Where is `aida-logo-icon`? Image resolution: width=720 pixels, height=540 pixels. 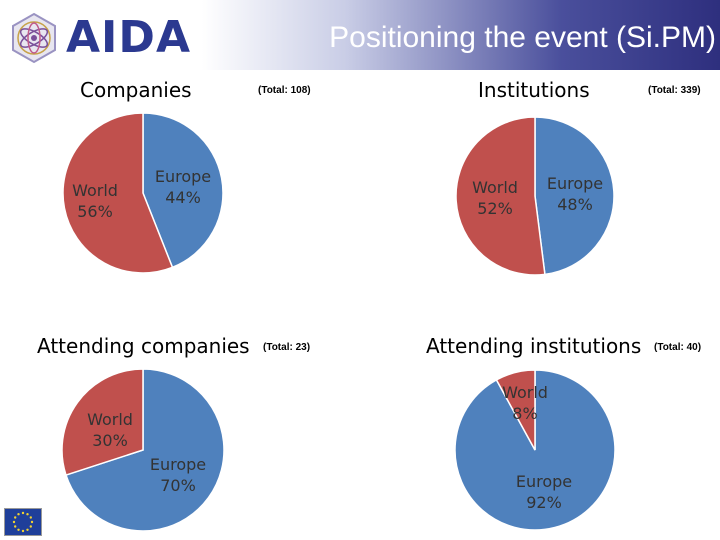
aida-logo-icon is located at coordinates (34, 38).